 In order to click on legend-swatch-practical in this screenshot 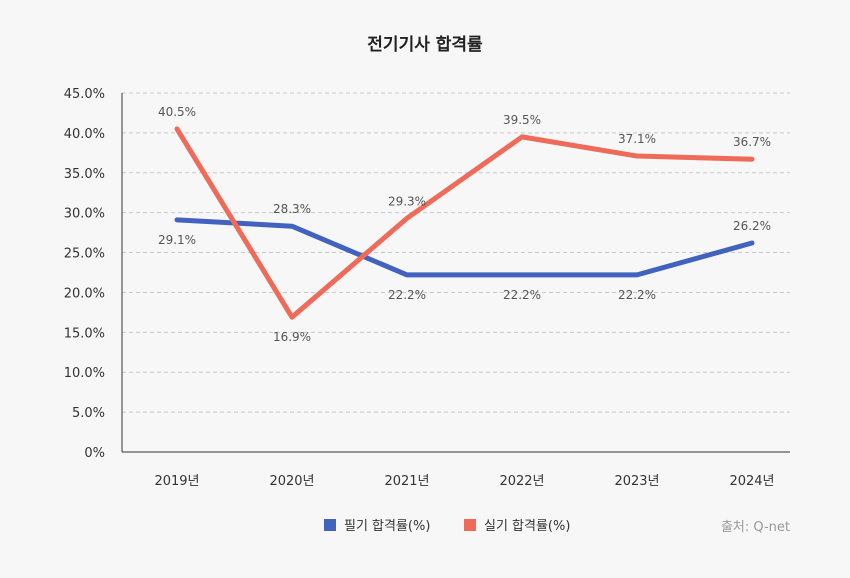, I will do `click(470, 524)`.